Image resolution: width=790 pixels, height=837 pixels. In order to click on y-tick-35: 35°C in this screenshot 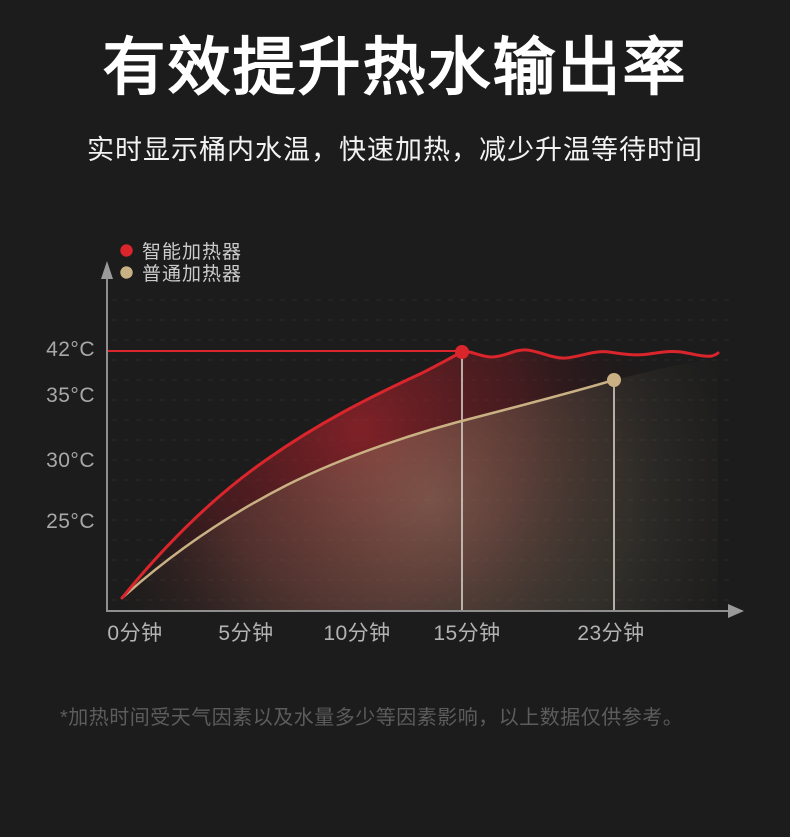, I will do `click(70, 395)`.